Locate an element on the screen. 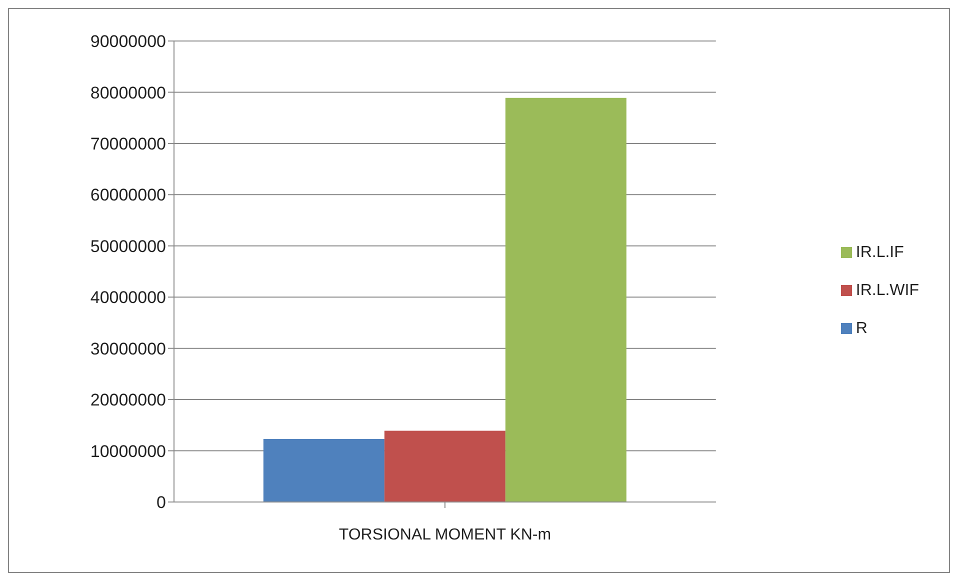  x-tick-label: TORSIONAL MOMENT KN-m is located at coordinates (445, 535).